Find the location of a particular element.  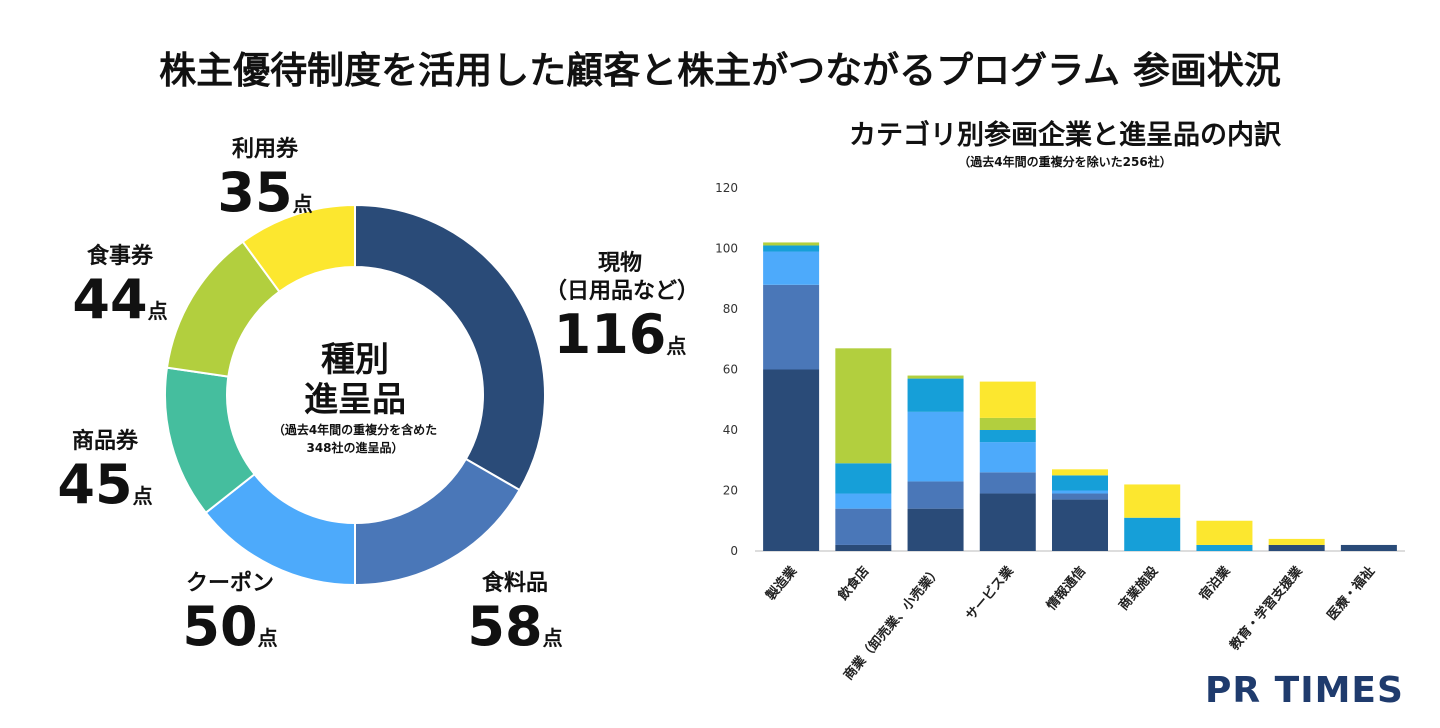

x-tick-label: サービス業 is located at coordinates (990, 593).